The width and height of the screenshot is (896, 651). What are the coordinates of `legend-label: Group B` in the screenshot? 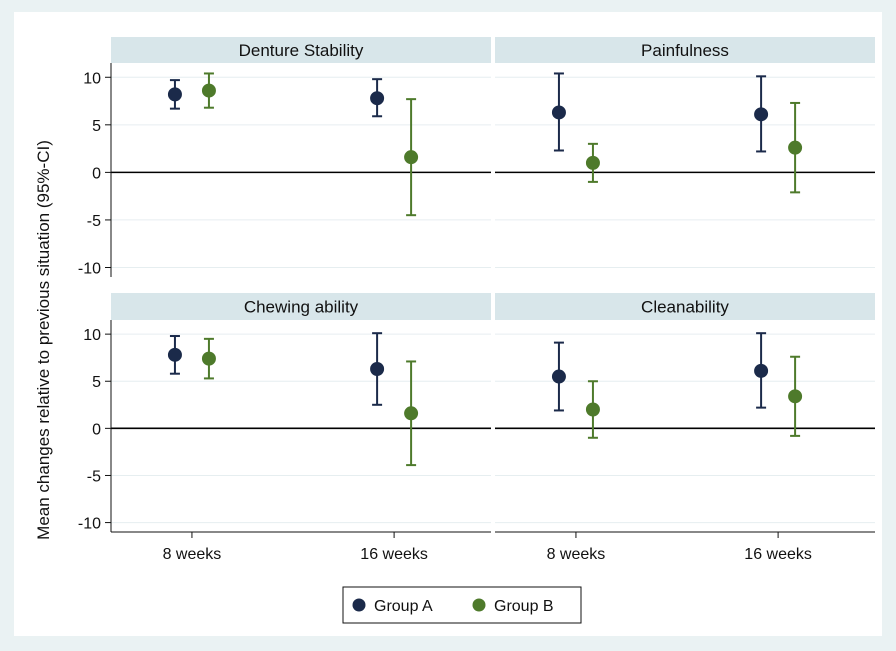 It's located at (524, 606).